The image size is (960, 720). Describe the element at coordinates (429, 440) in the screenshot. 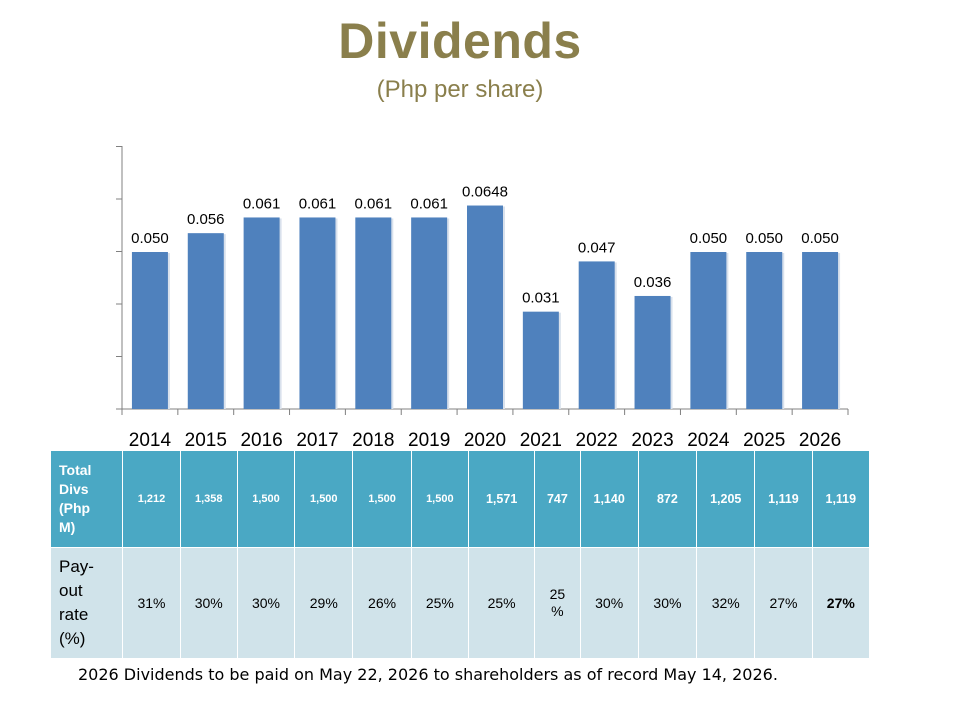

I see `x-tick-label: 2019` at that location.